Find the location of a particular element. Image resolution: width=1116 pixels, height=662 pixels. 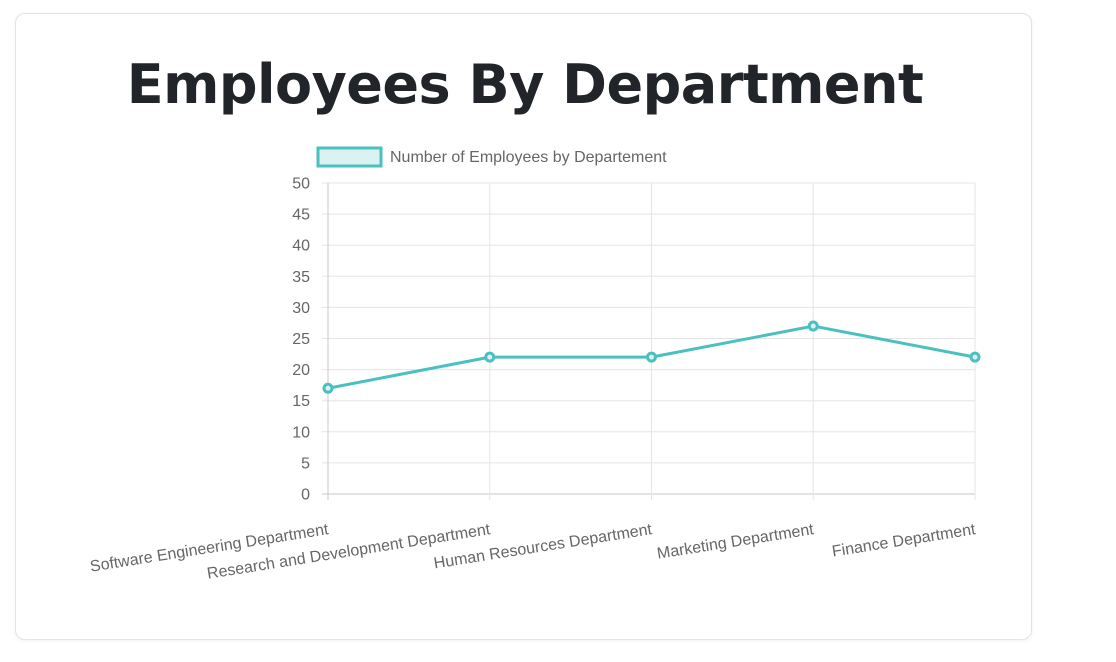

series-layer is located at coordinates (651, 357).